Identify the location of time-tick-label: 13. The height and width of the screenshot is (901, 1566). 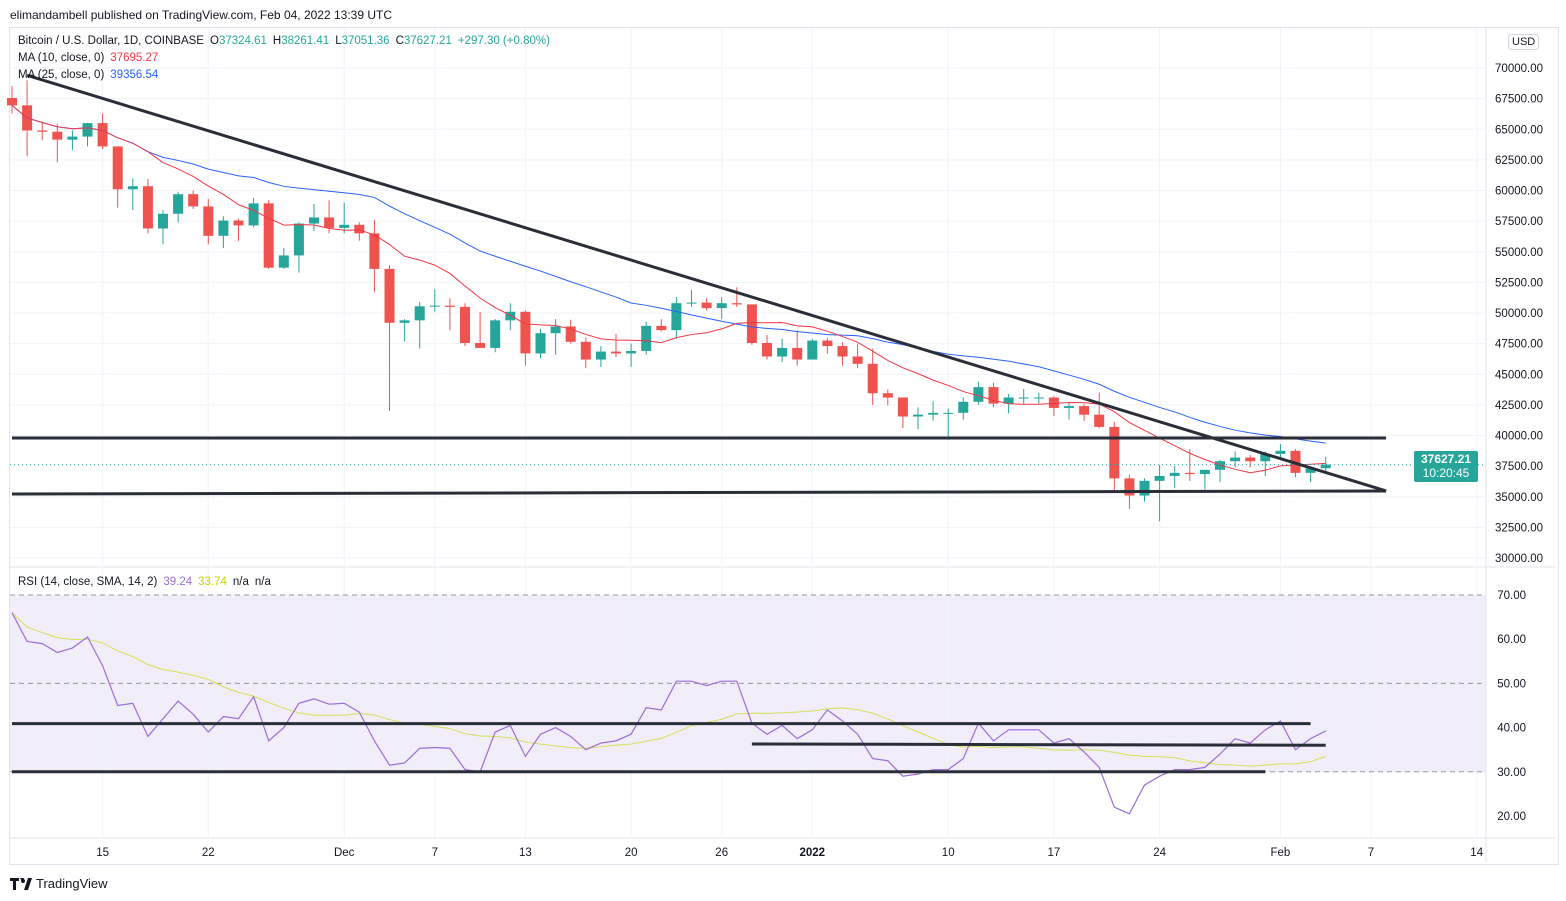
(525, 853).